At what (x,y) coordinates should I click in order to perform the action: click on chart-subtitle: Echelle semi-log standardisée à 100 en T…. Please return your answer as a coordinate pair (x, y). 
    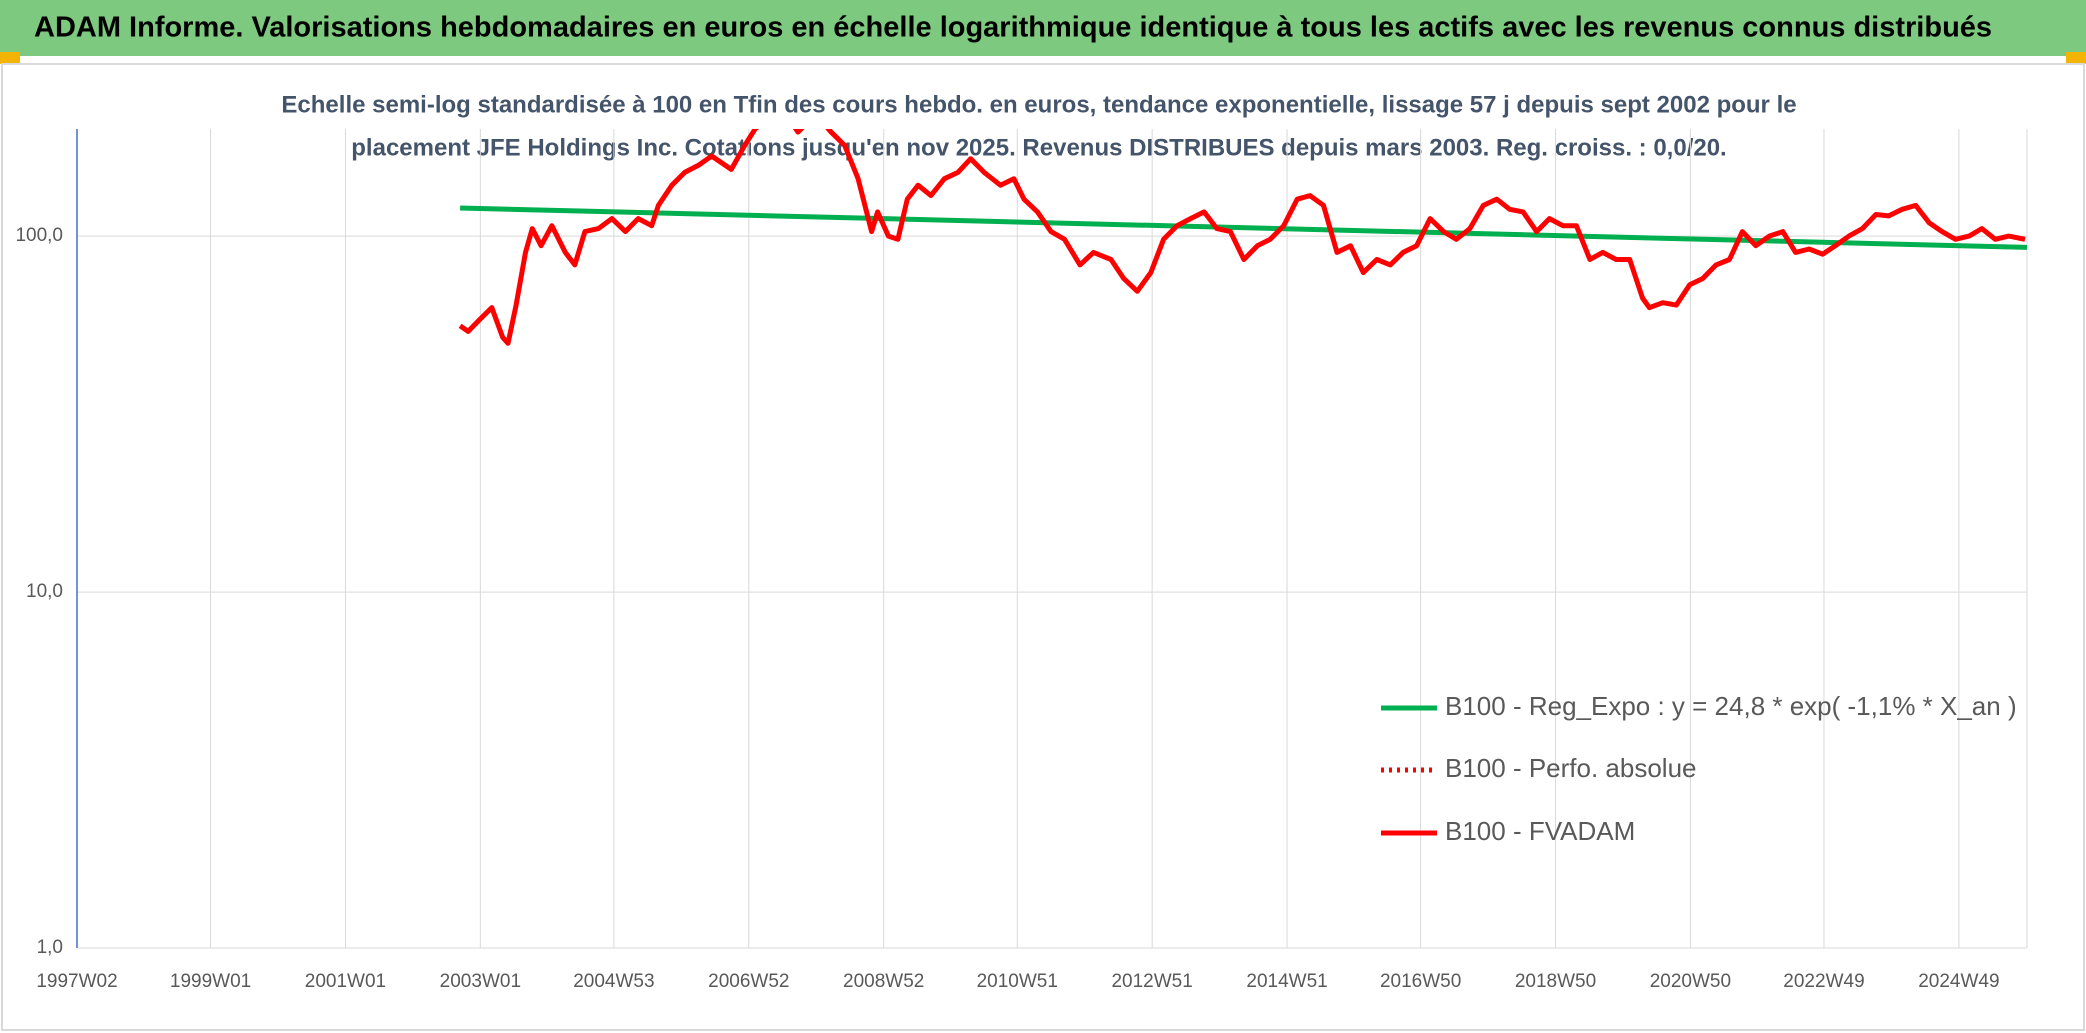
    Looking at the image, I should click on (1038, 104).